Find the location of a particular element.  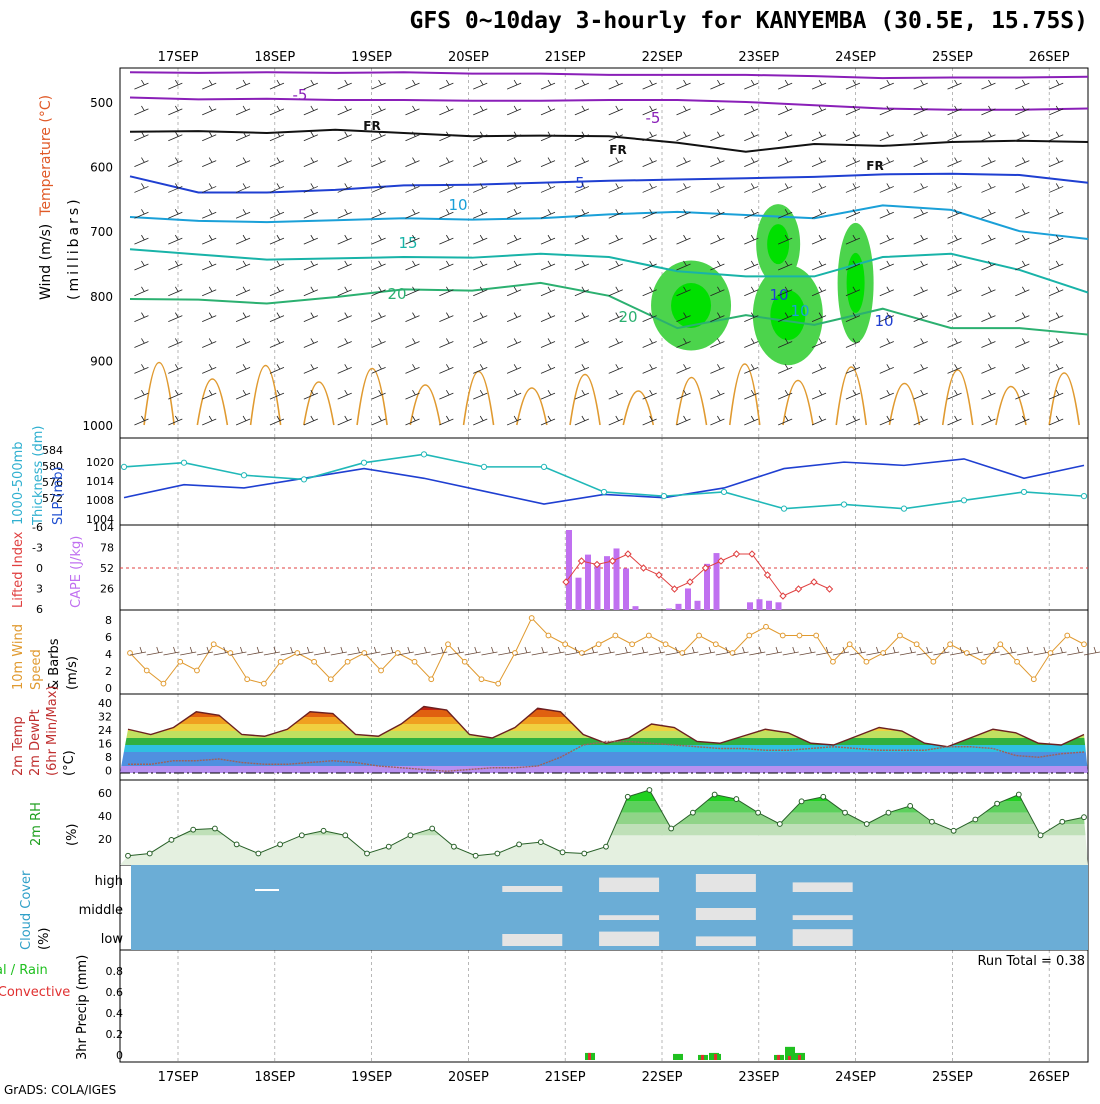

stability-axis-label: Lifted Index is located at coordinates (18, 569).